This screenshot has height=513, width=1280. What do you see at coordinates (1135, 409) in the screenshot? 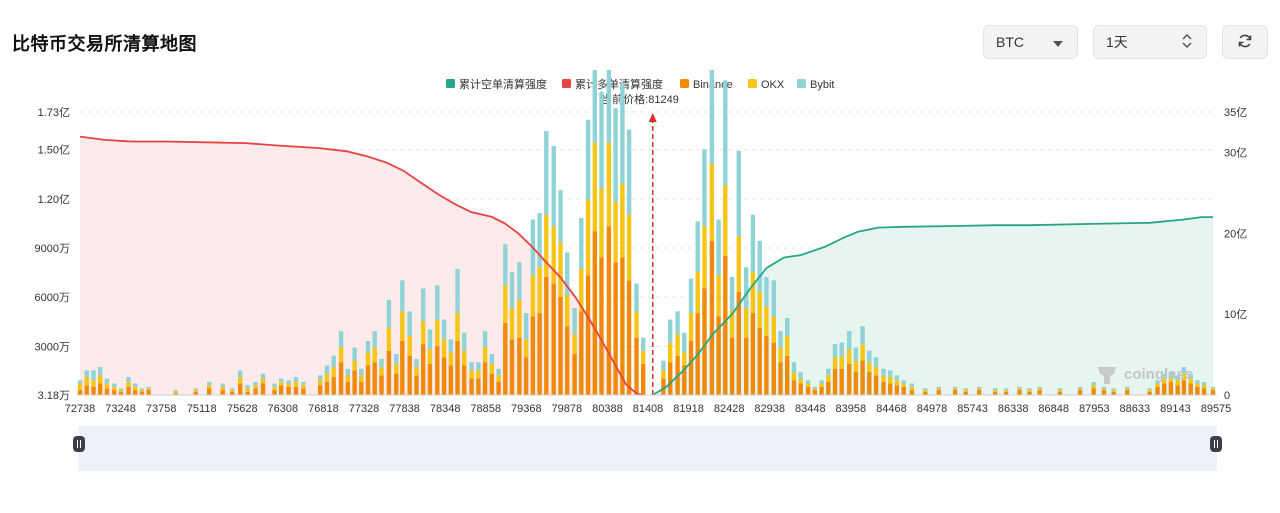
I see `x-tick-label: 88633` at bounding box center [1135, 409].